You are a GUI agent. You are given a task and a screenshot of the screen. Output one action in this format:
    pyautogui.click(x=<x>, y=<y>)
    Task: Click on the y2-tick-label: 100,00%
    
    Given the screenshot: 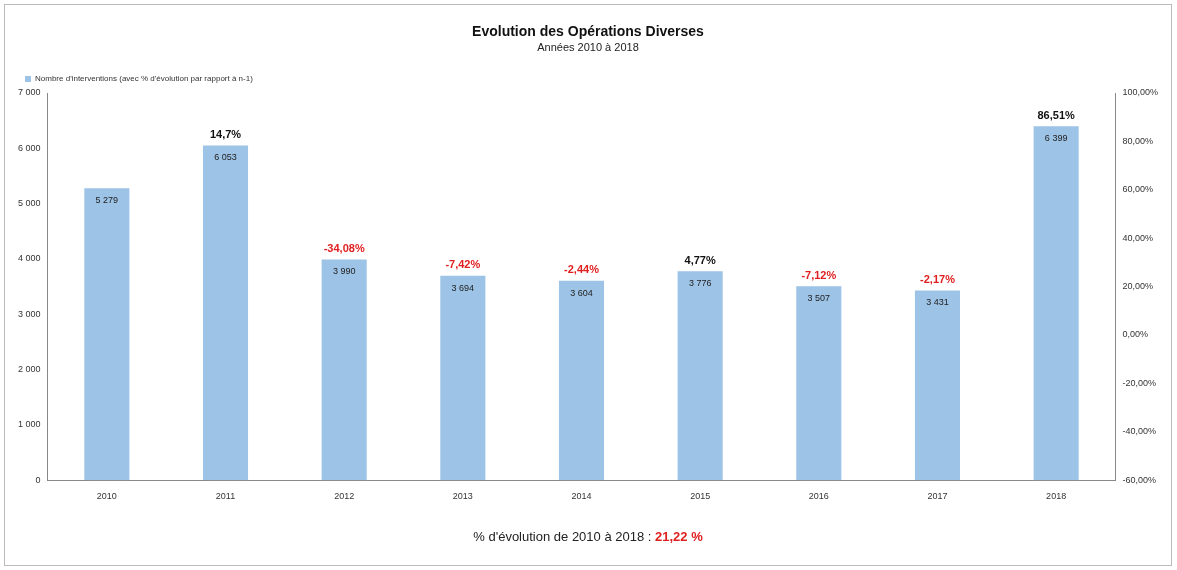 What is the action you would take?
    pyautogui.click(x=1140, y=92)
    